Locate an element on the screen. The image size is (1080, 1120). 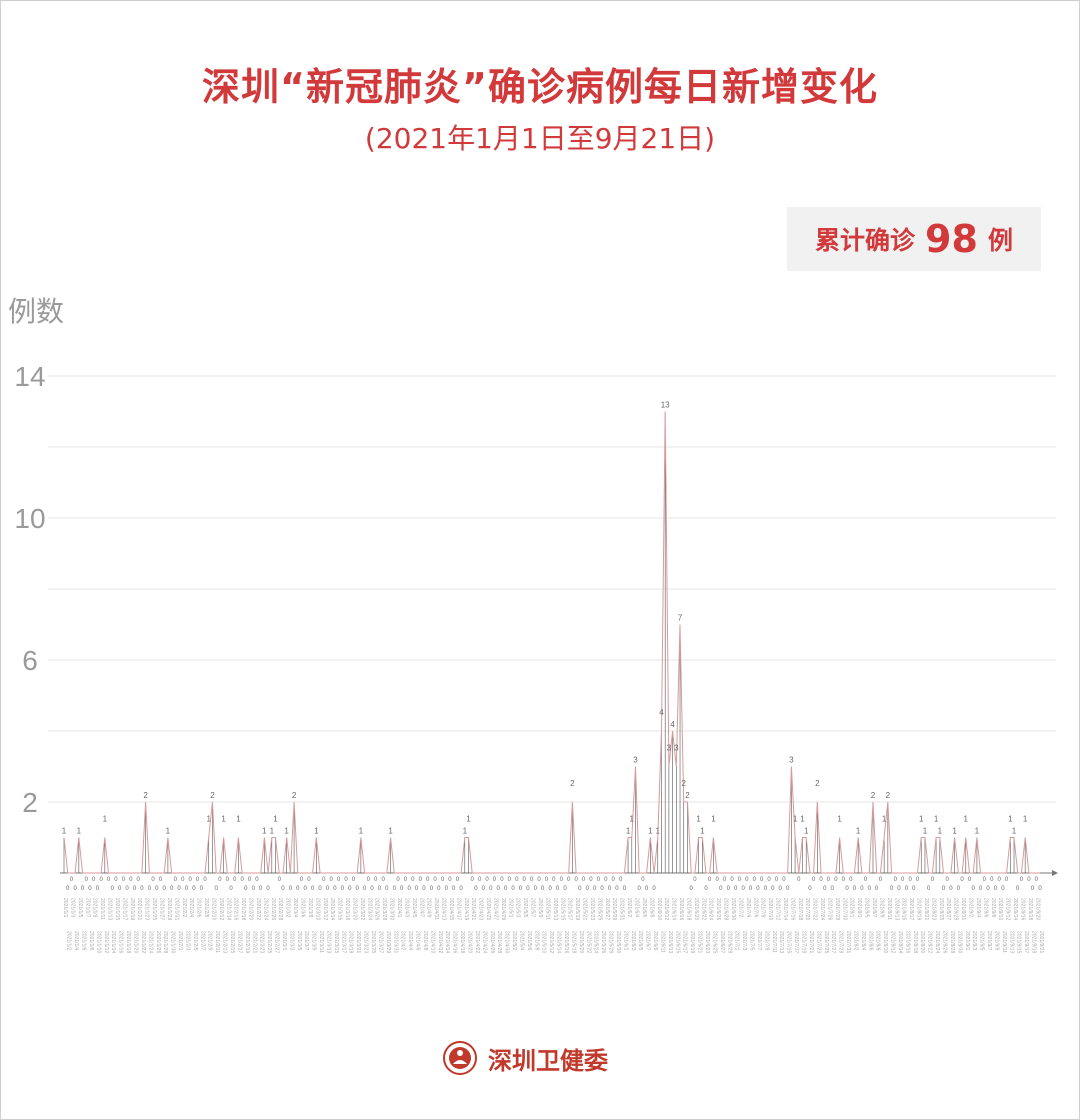
x-tick-label: 2021/3/22 is located at coordinates (362, 909).